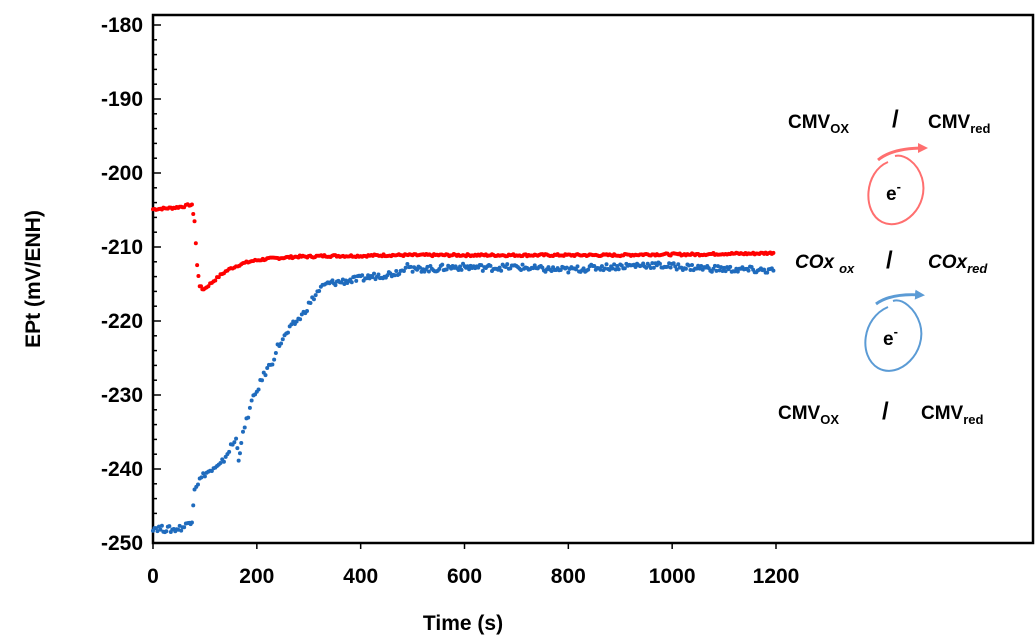 This screenshot has height=635, width=1035. What do you see at coordinates (360, 576) in the screenshot?
I see `x-tick-label: 400` at bounding box center [360, 576].